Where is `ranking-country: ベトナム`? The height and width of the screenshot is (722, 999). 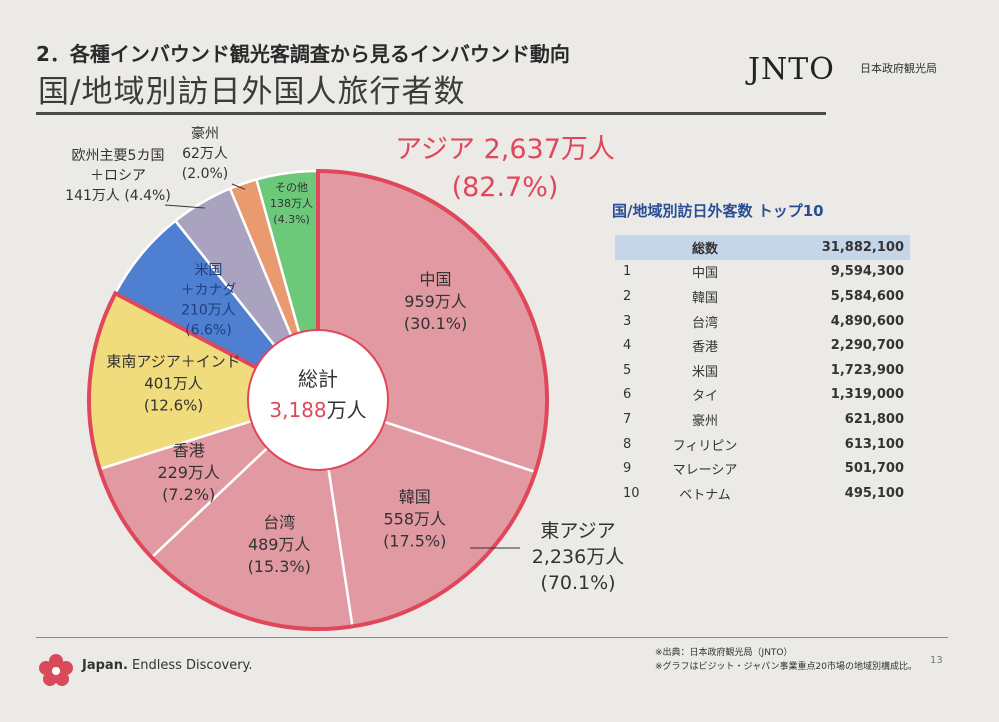 ranking-country: ベトナム is located at coordinates (705, 495).